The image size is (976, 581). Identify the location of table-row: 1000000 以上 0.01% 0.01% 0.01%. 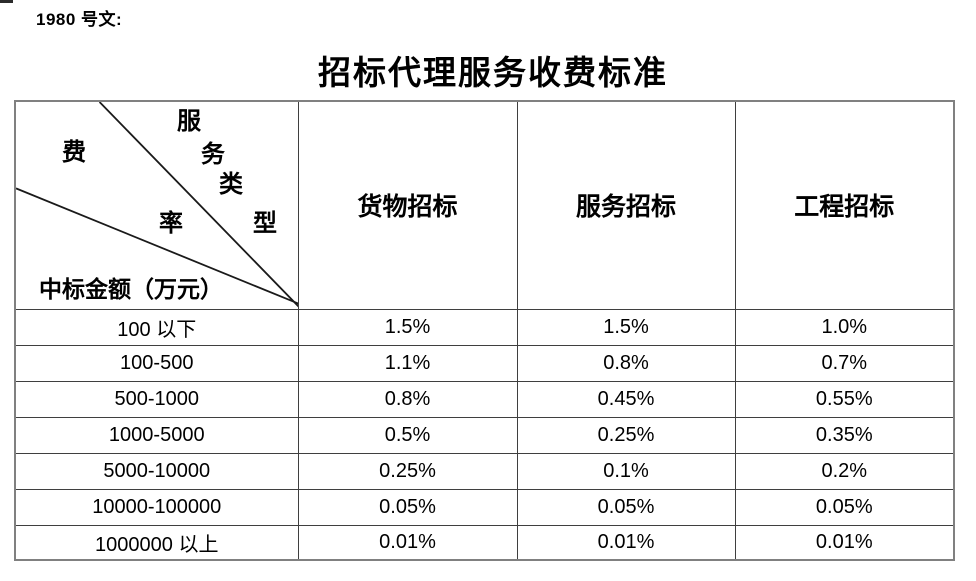
(484, 542).